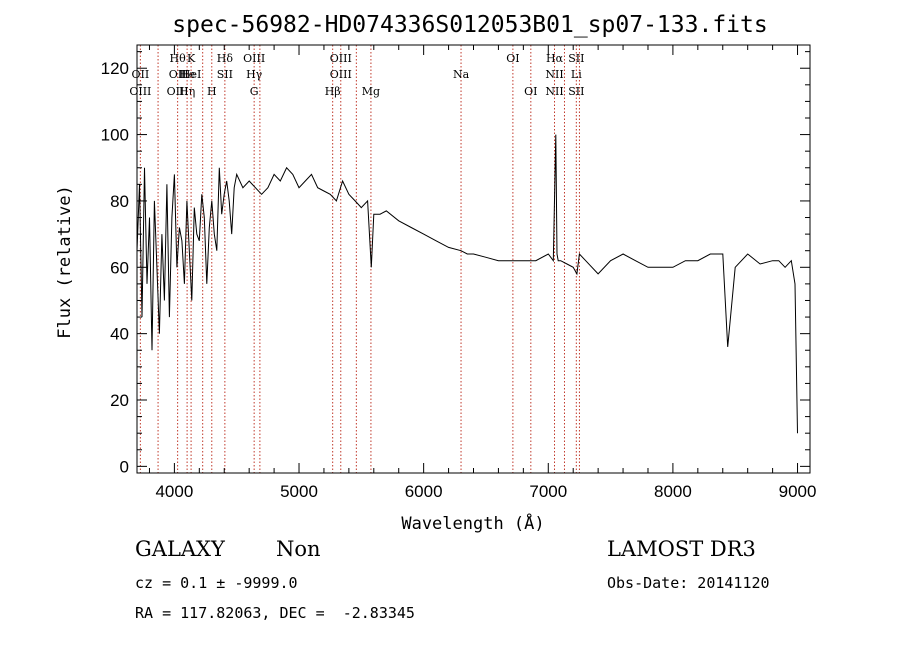  What do you see at coordinates (254, 74) in the screenshot?
I see `line-label-8-mid: Hγ` at bounding box center [254, 74].